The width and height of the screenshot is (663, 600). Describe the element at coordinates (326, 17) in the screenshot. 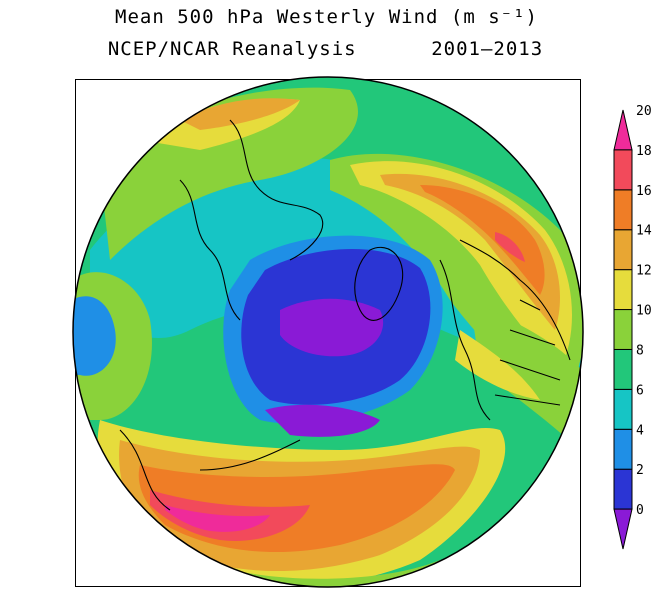

I see `map-title-line1: Mean 500 hPa Westerly Wind (m s⁻¹)` at that location.